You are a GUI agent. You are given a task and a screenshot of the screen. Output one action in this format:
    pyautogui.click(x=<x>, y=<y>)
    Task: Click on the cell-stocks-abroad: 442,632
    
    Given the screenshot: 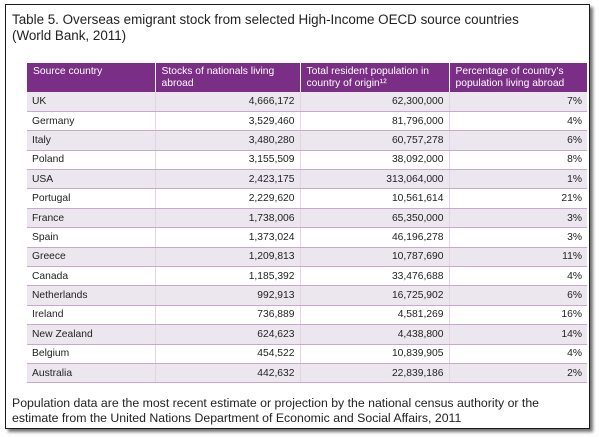 What is the action you would take?
    pyautogui.click(x=228, y=373)
    